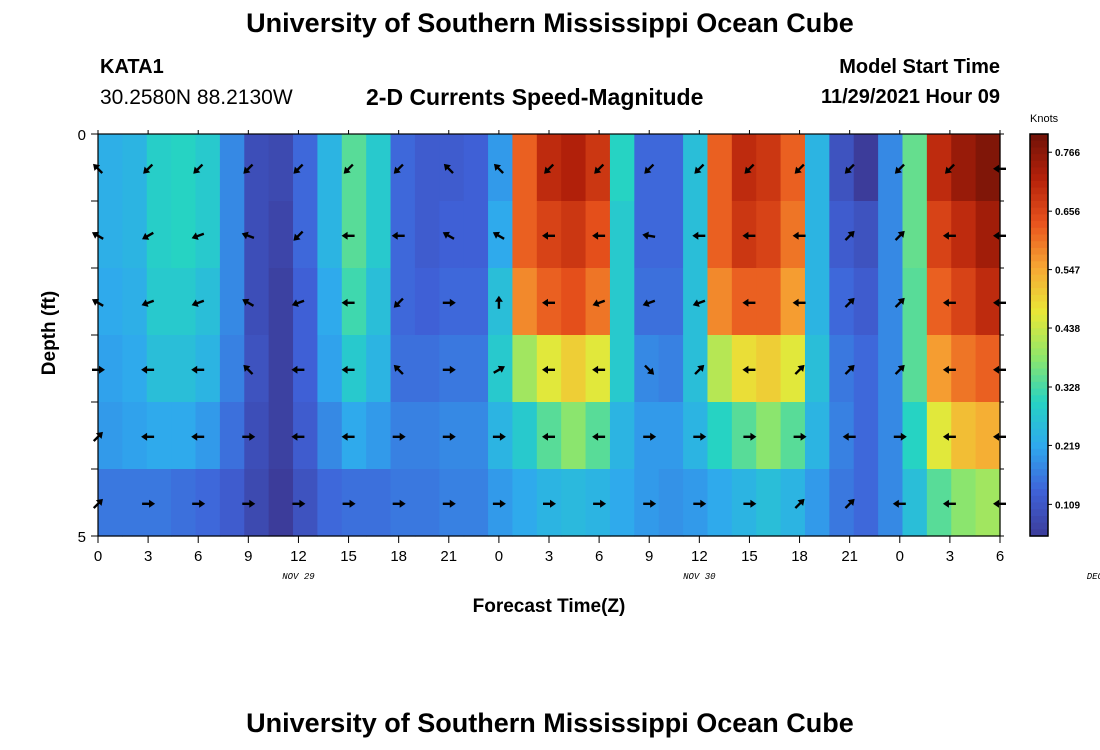 The height and width of the screenshot is (750, 1100). Describe the element at coordinates (348, 556) in the screenshot. I see `x-tick-label: 15` at that location.